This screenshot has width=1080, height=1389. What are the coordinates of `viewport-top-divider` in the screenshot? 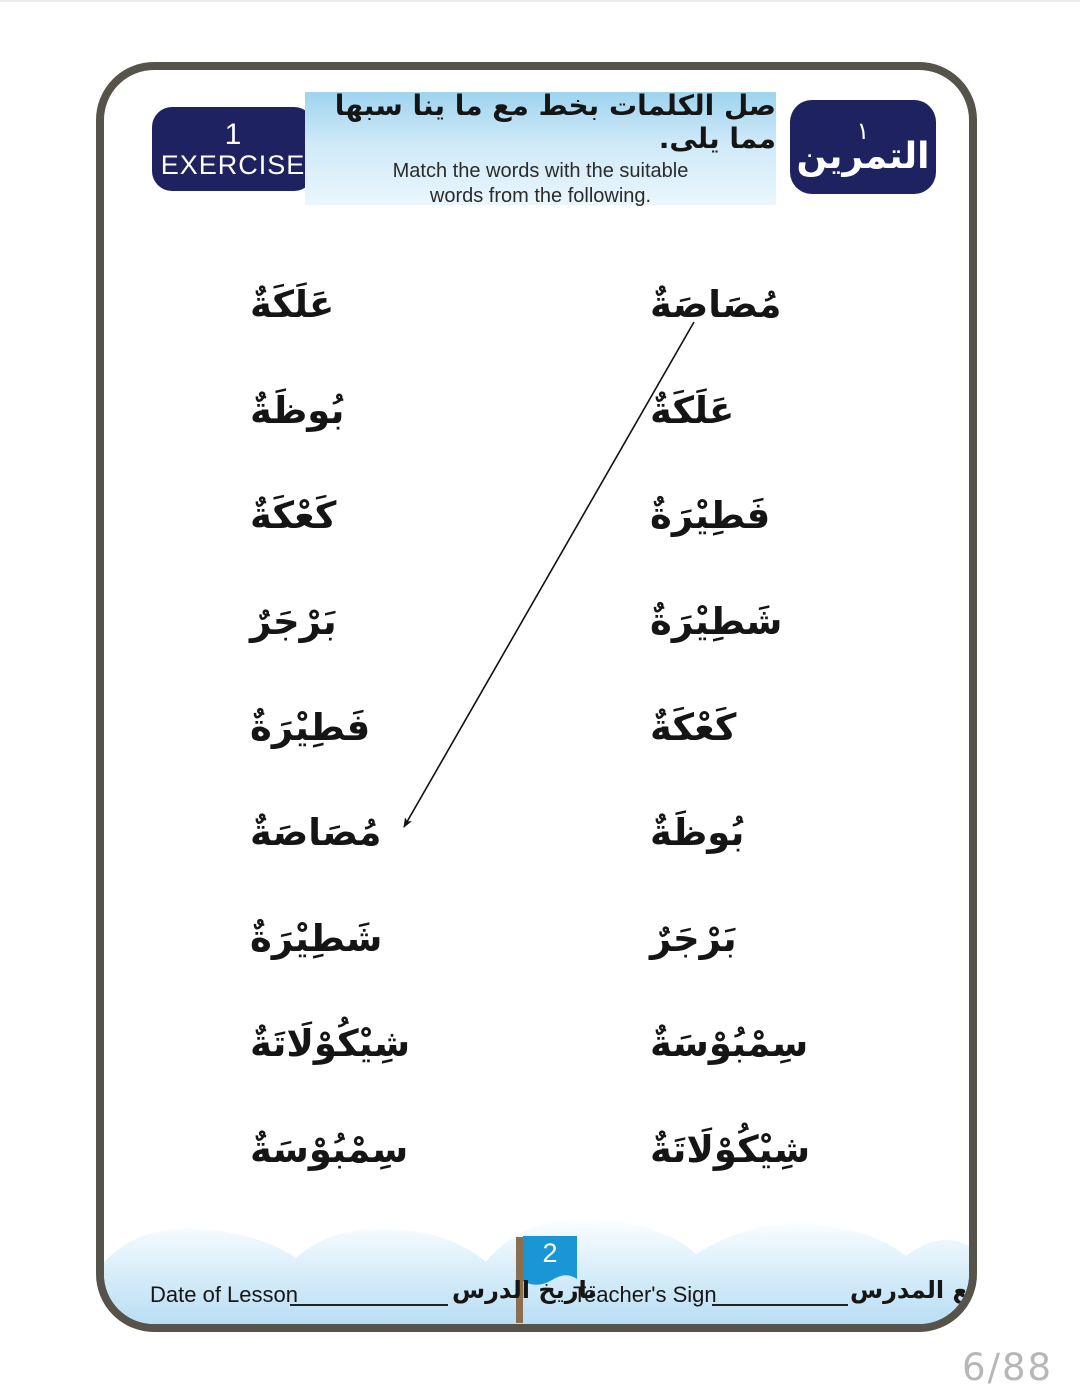 It's located at (540, 1).